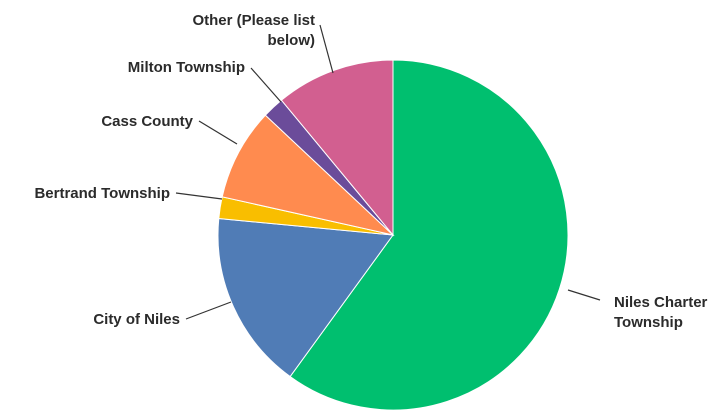 This screenshot has height=413, width=725. Describe the element at coordinates (326, 49) in the screenshot. I see `leader-line-other-please-list-below` at that location.